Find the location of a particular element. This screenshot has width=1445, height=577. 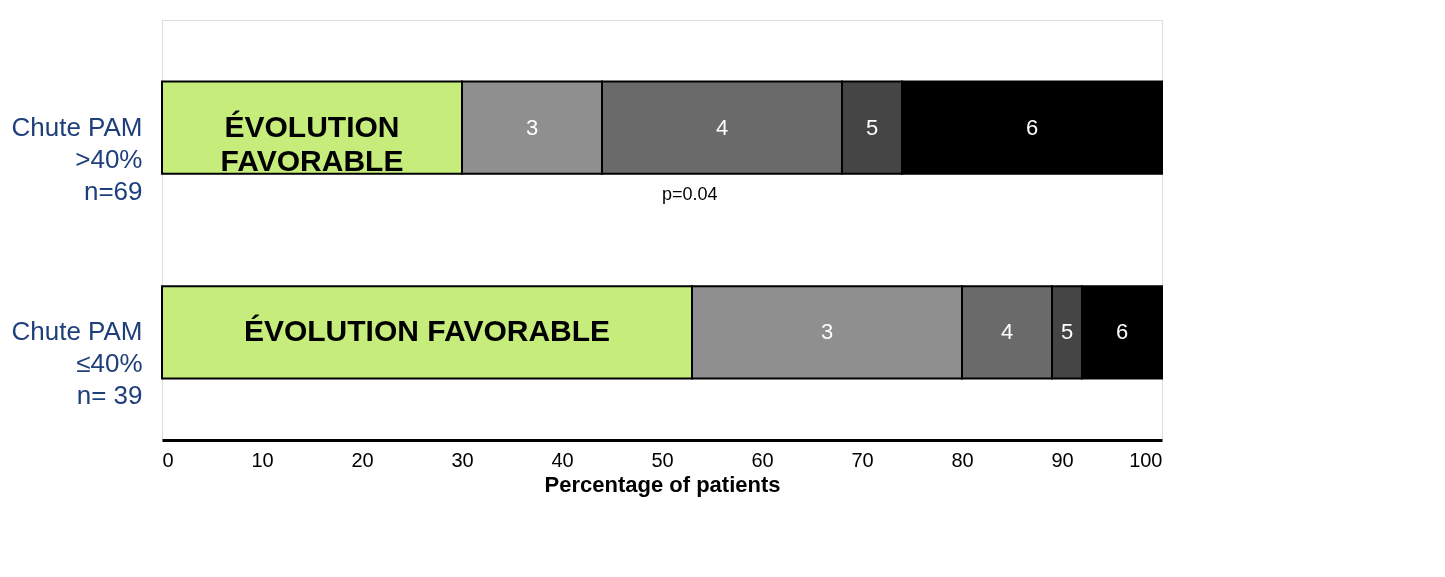

series-label: 4 is located at coordinates (722, 127).